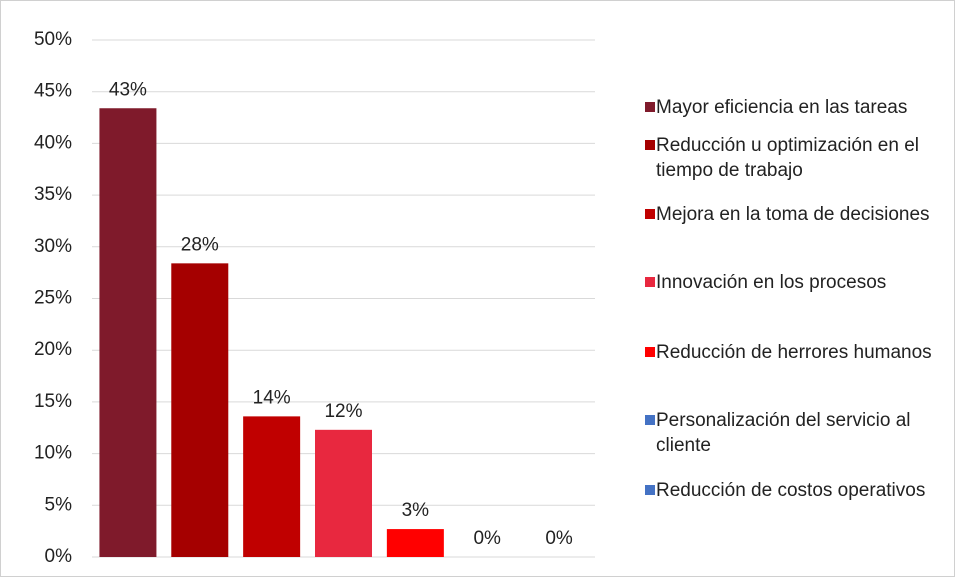 The height and width of the screenshot is (577, 955). I want to click on legend-entry: Mejora en la toma de decisiones, so click(795, 214).